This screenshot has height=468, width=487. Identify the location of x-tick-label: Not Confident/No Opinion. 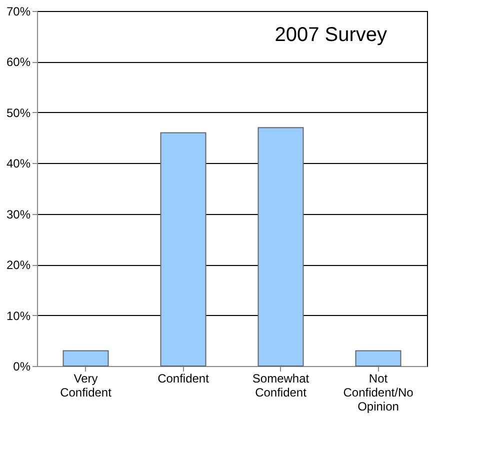
(378, 393).